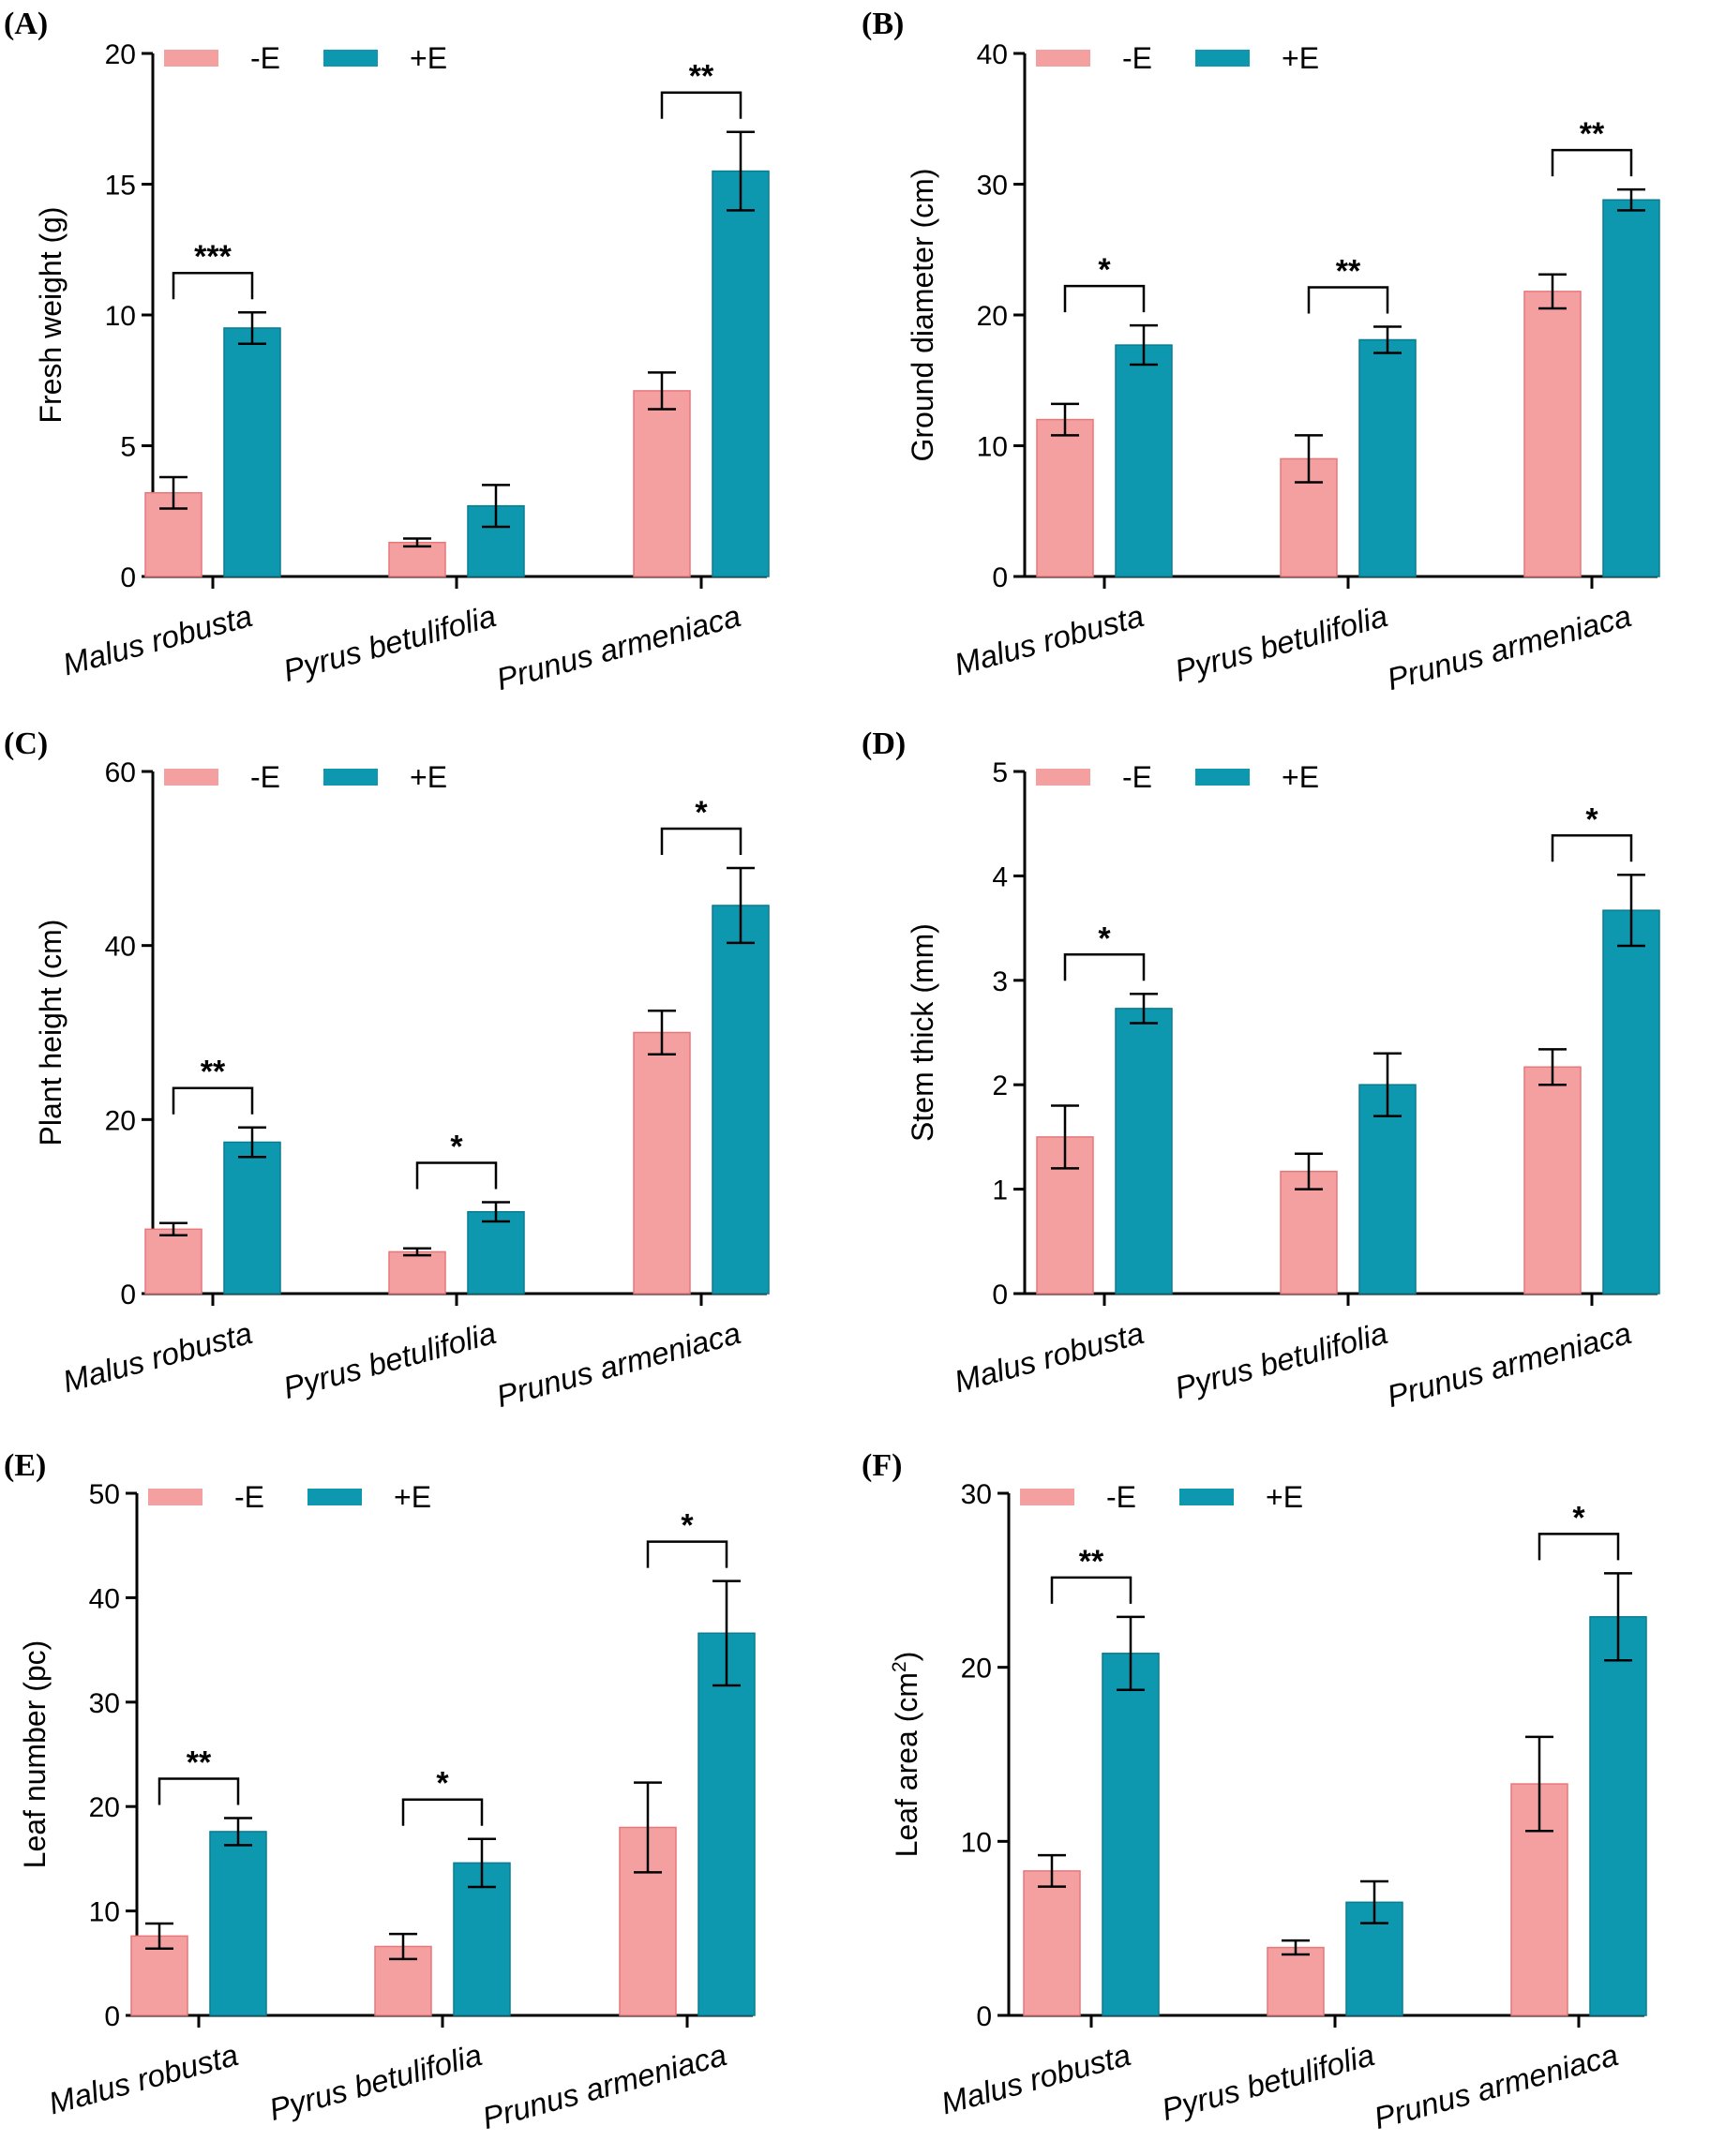  Describe the element at coordinates (883, 24) in the screenshot. I see `panel-label: (B)` at that location.